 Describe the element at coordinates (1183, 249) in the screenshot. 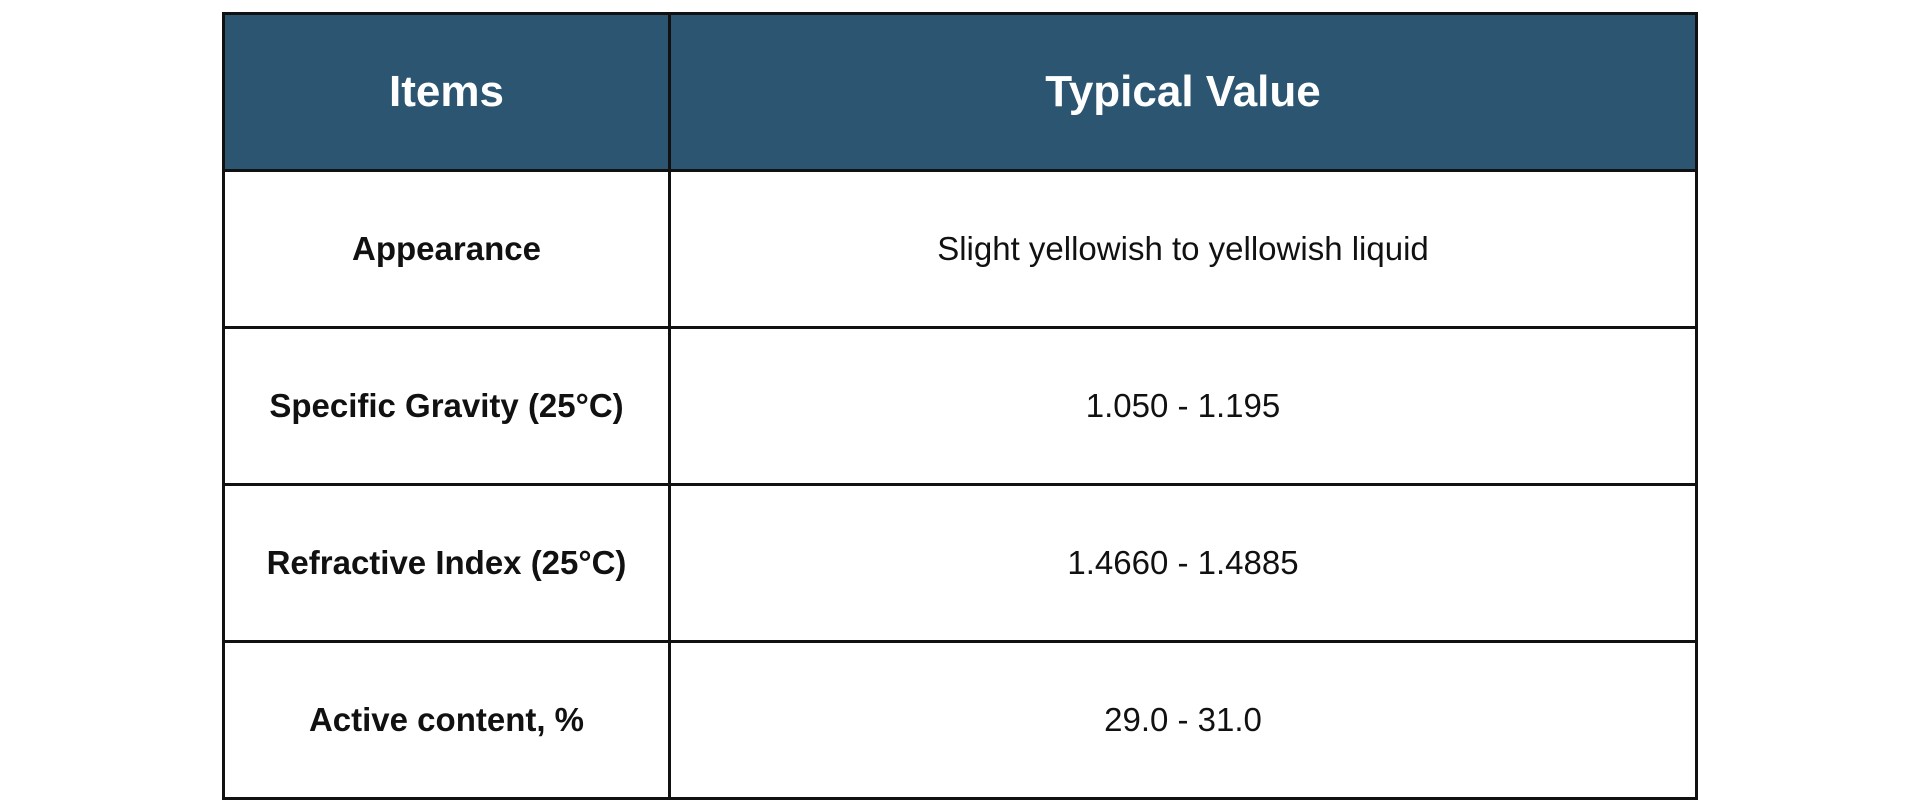

I see `value-cell: Slight yellowish to yellowish liquid` at that location.